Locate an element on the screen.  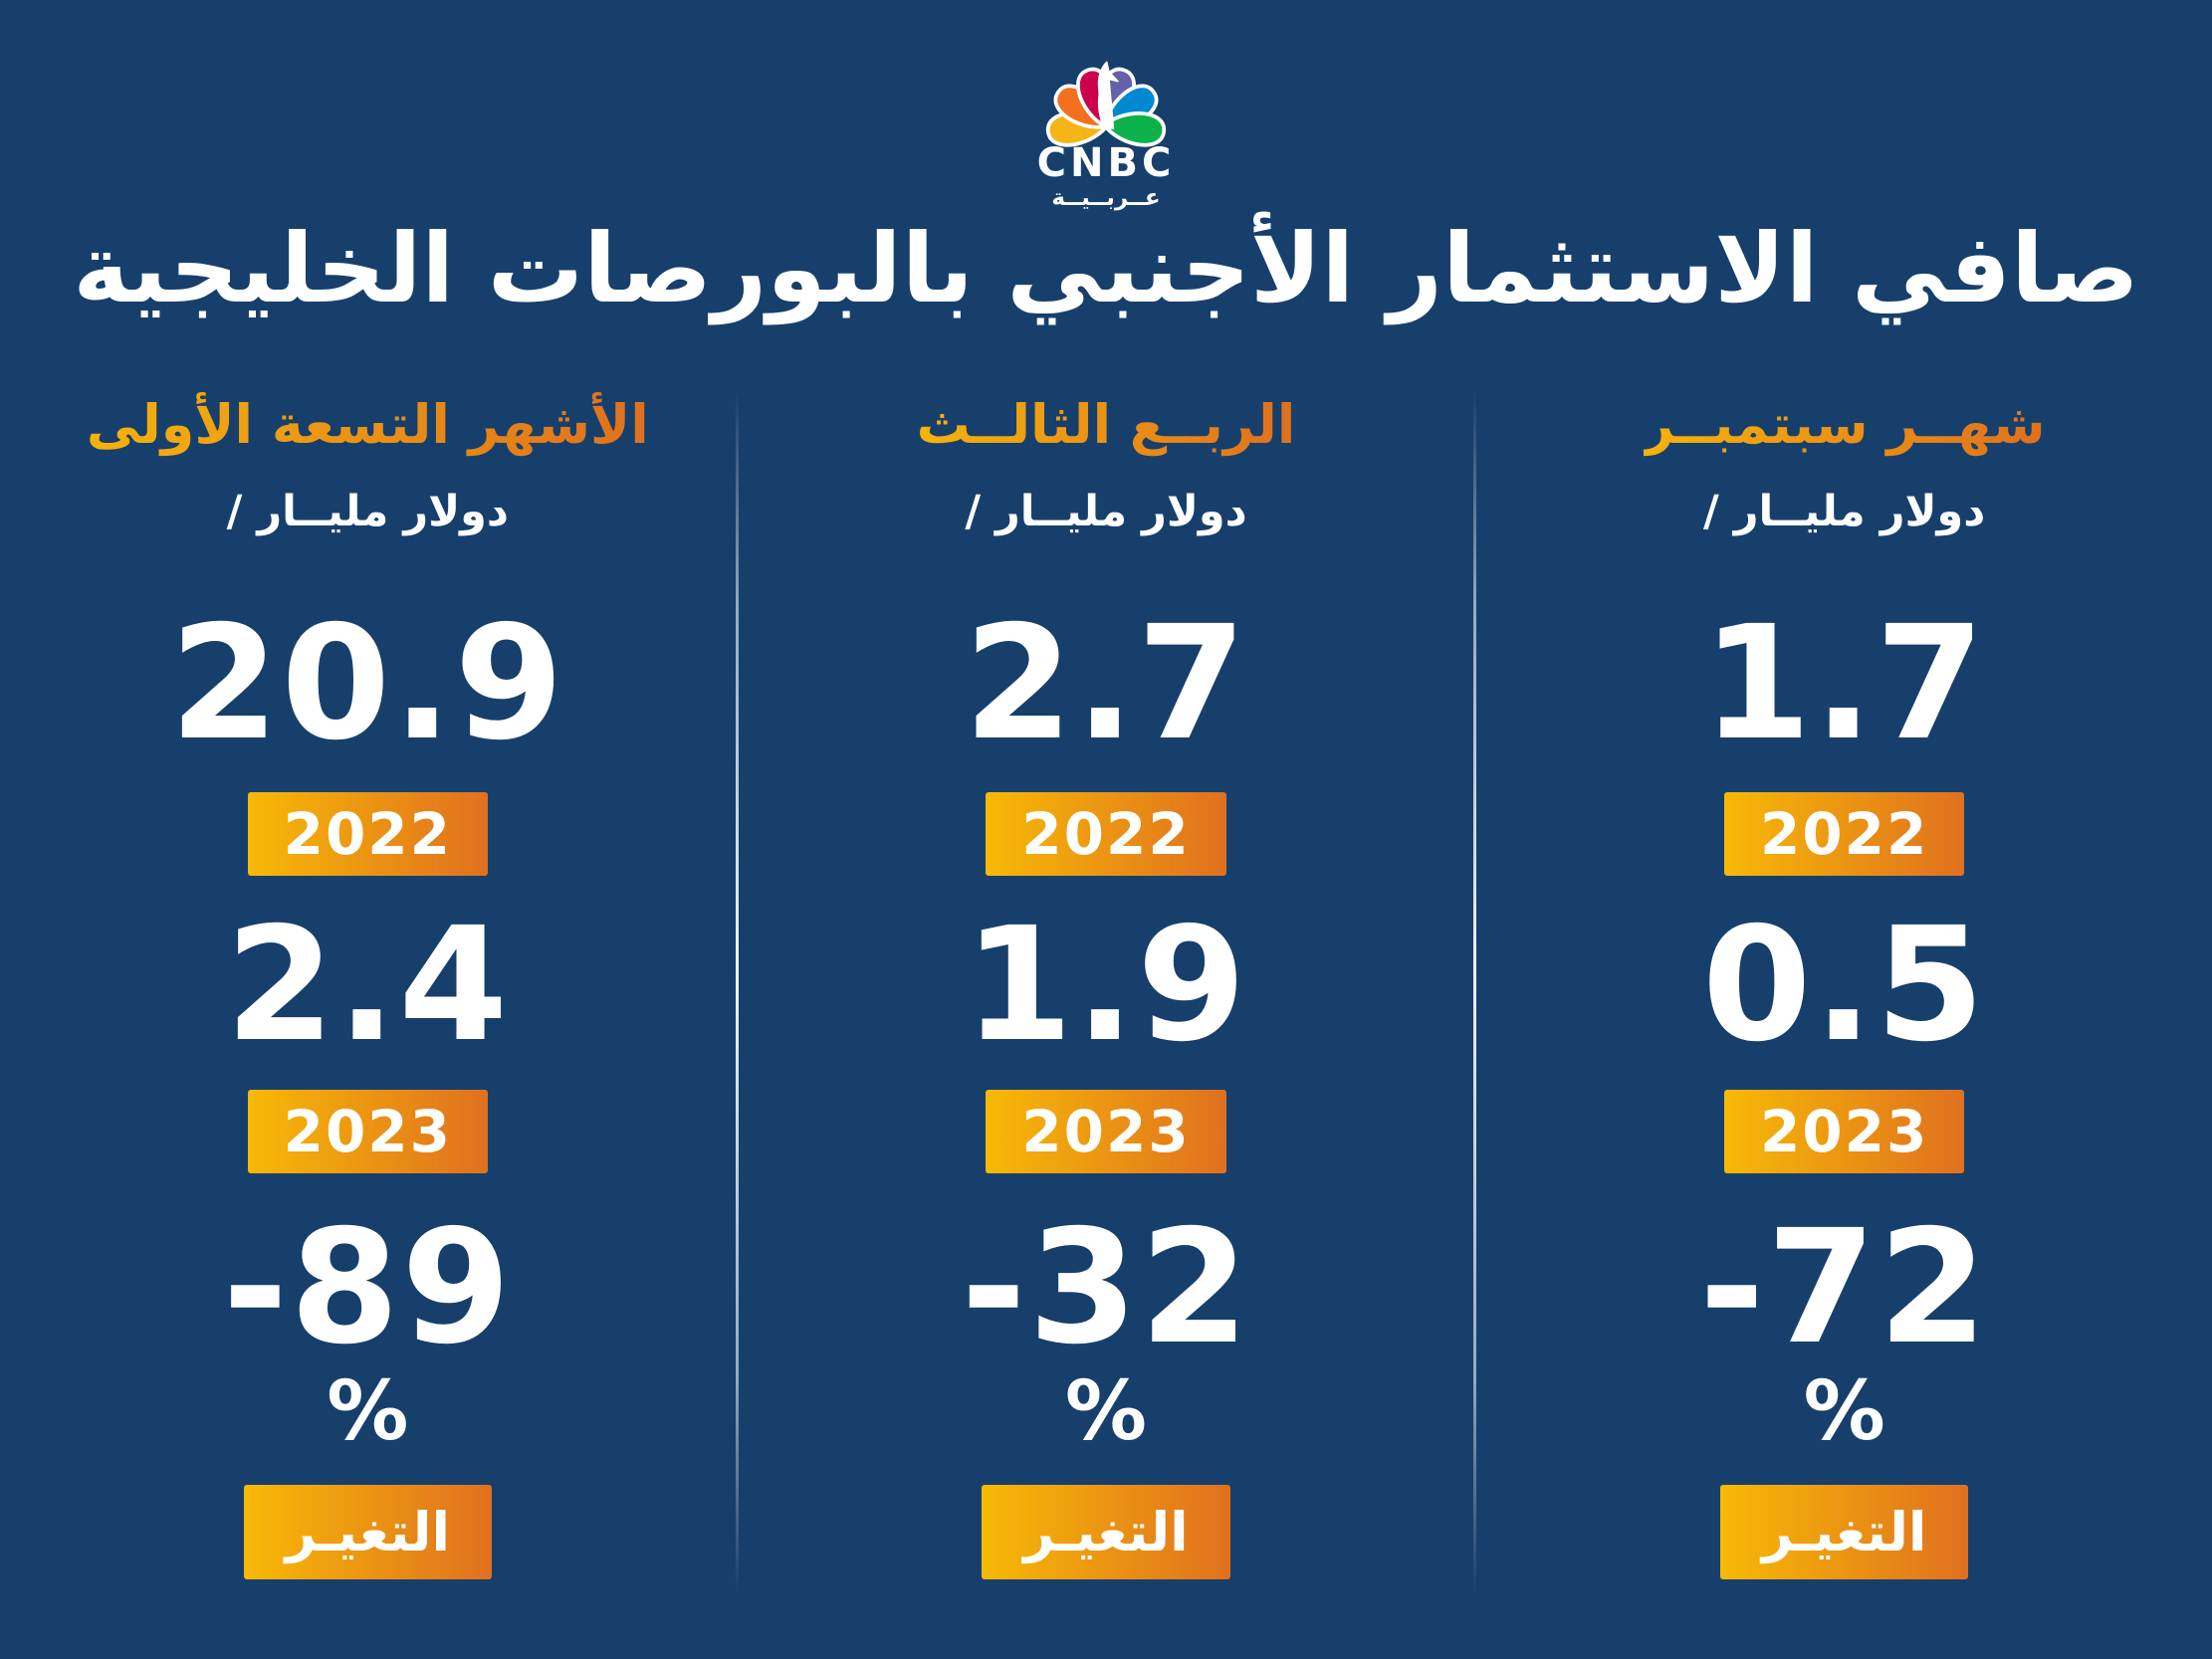
value-2023: 0.5 is located at coordinates (1844, 985).